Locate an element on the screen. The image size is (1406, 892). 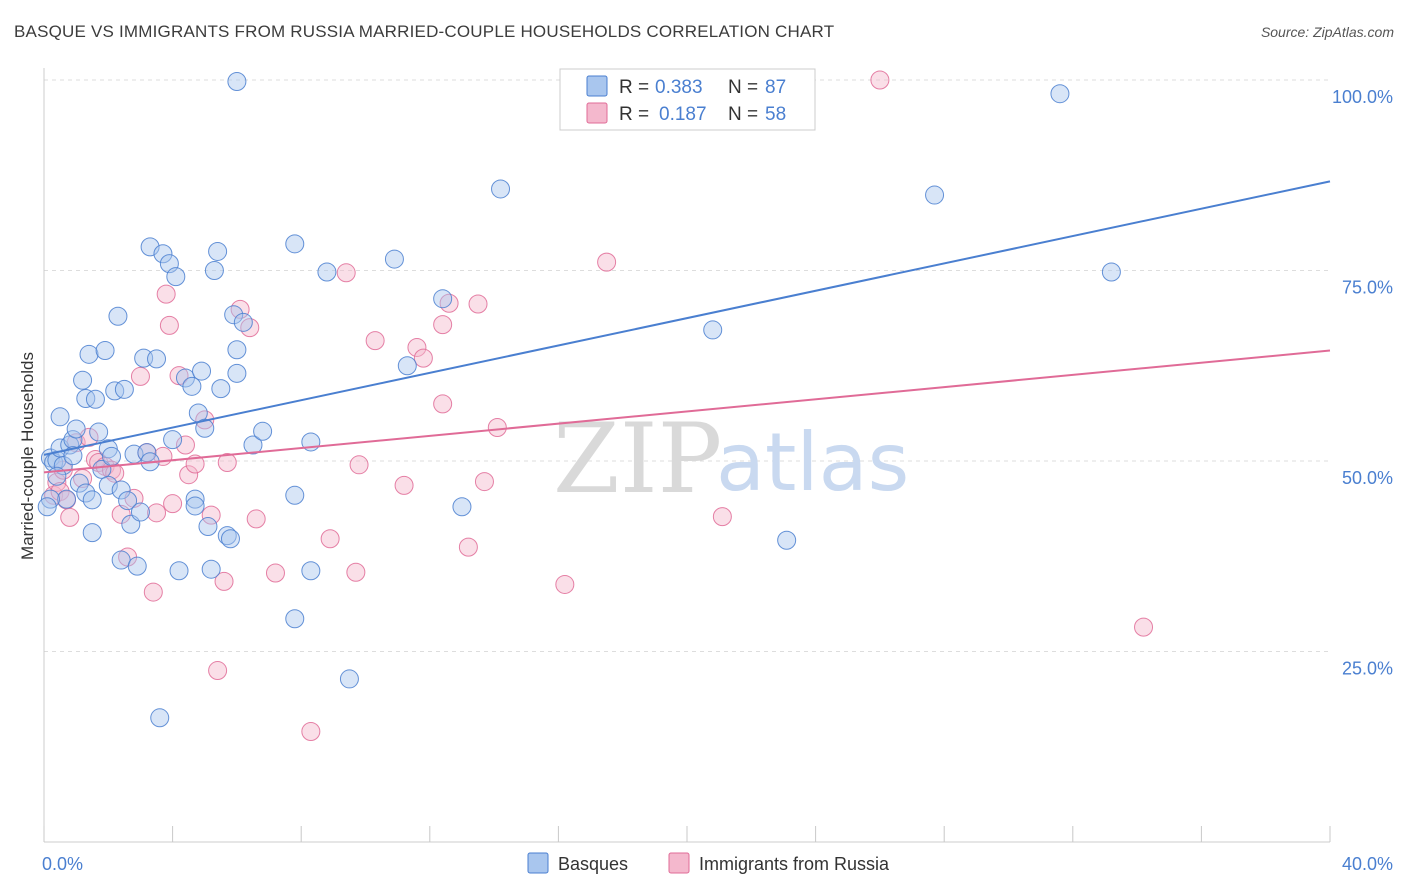
legend-r-value-basques: 0.383 is located at coordinates (679, 87).